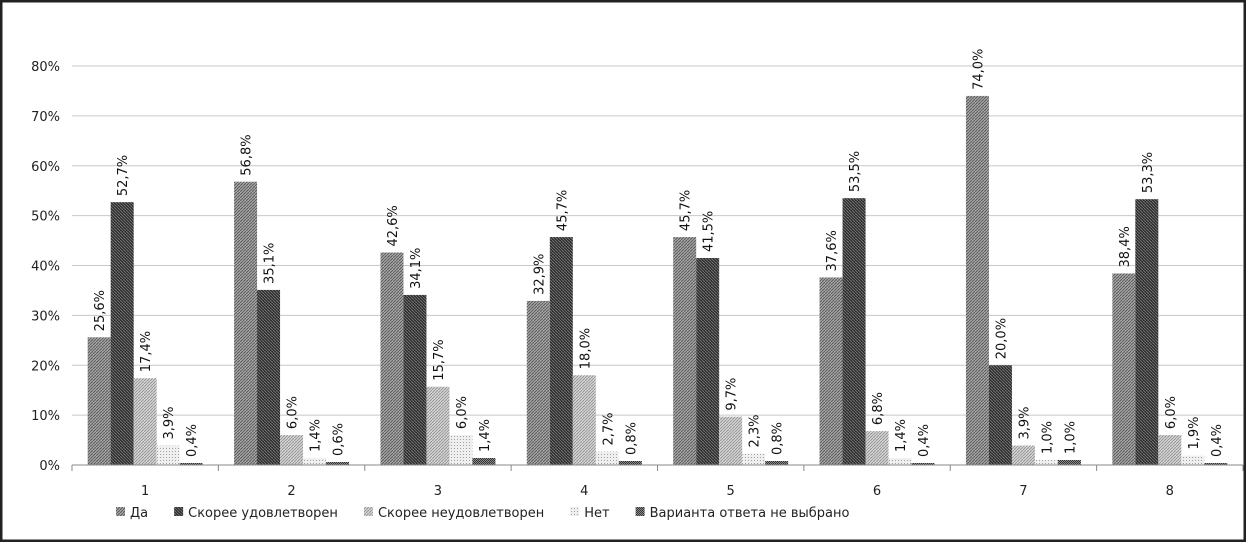 The image size is (1246, 542). What do you see at coordinates (339, 439) in the screenshot?
I see `data-label: 0,6%` at bounding box center [339, 439].